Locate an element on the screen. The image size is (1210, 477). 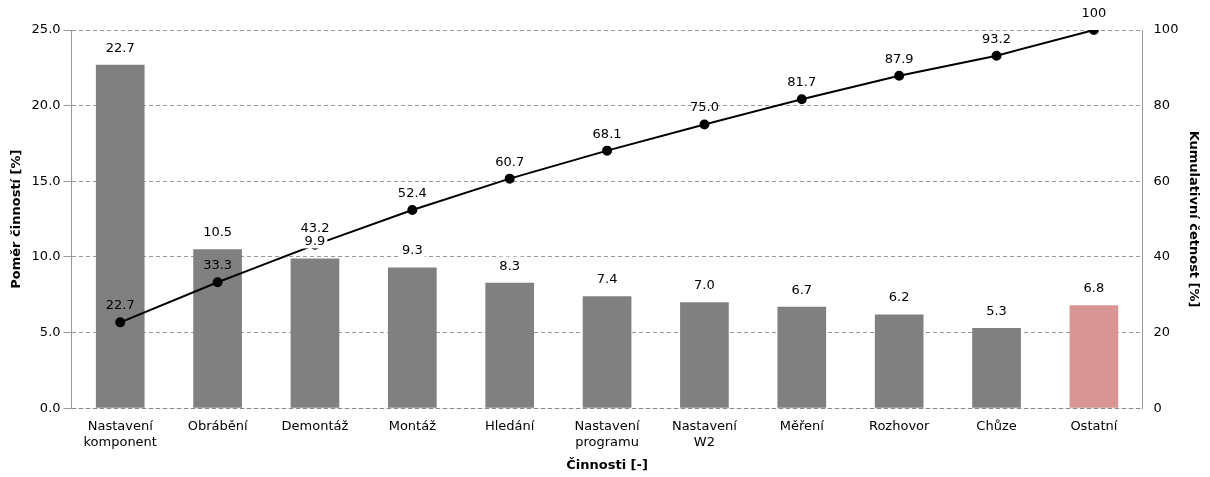
x-tick-label: Demontáž is located at coordinates (315, 426).